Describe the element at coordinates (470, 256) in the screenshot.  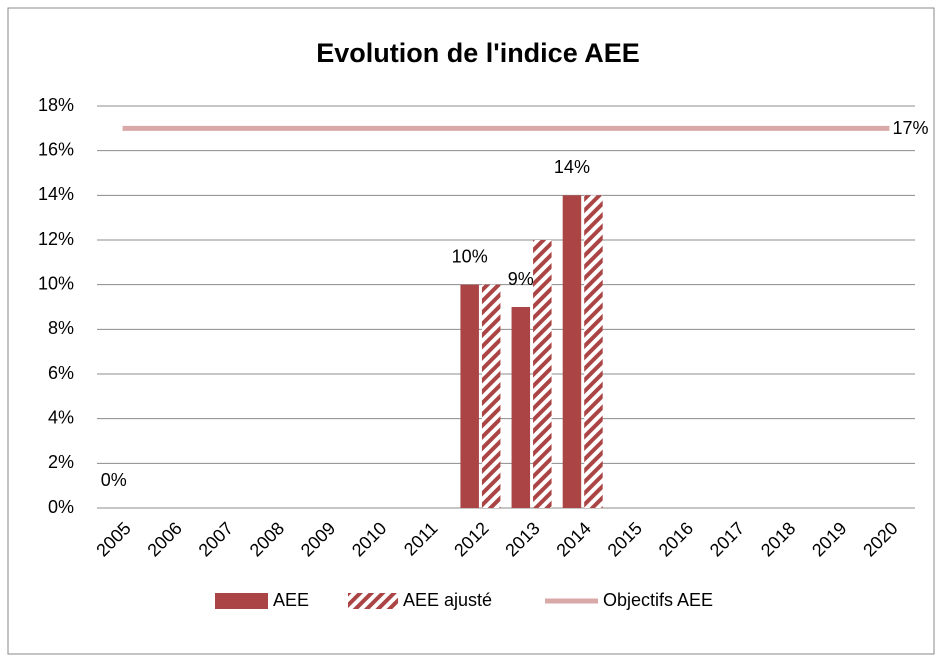
I see `data-label: 10%` at that location.